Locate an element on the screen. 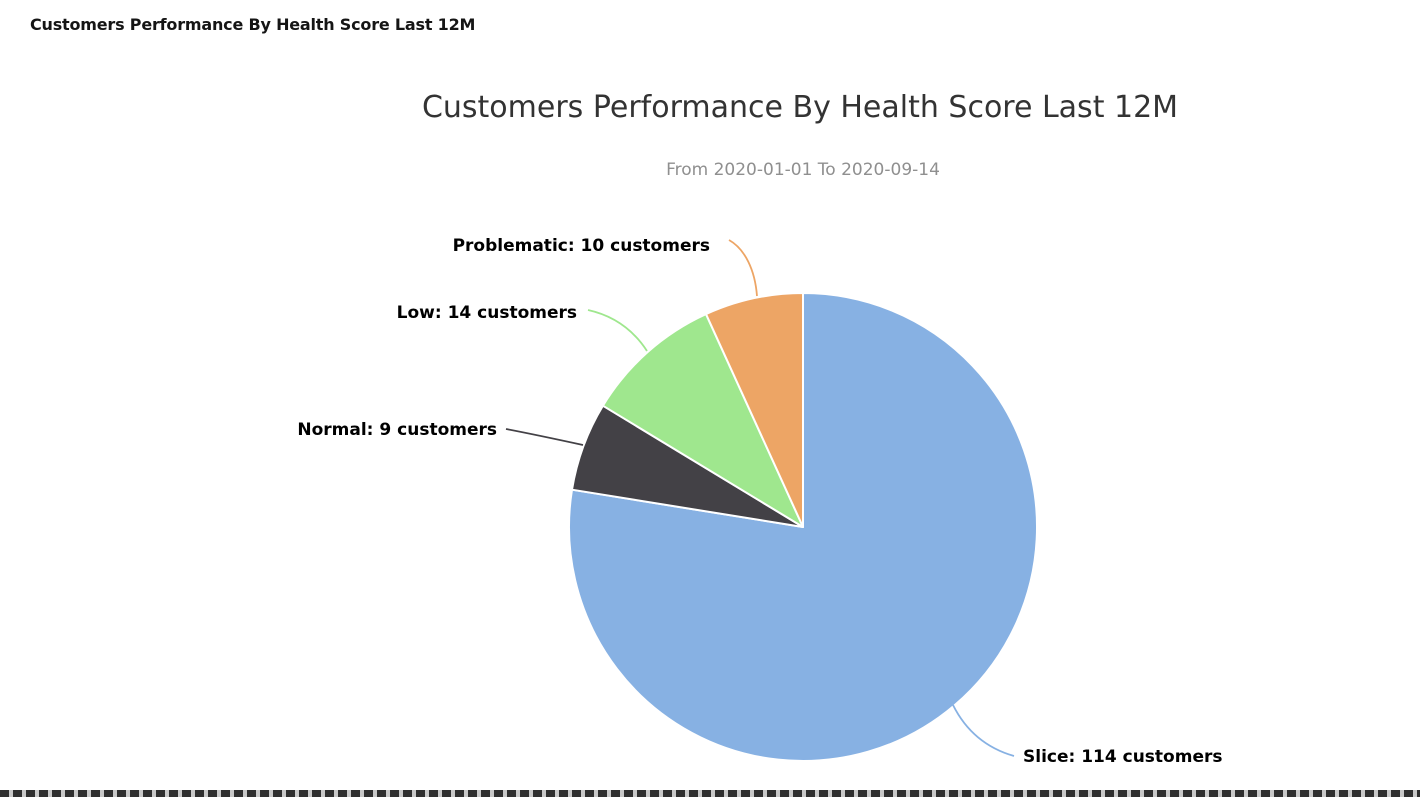 This screenshot has height=798, width=1420. label-connector-normal is located at coordinates (544, 437).